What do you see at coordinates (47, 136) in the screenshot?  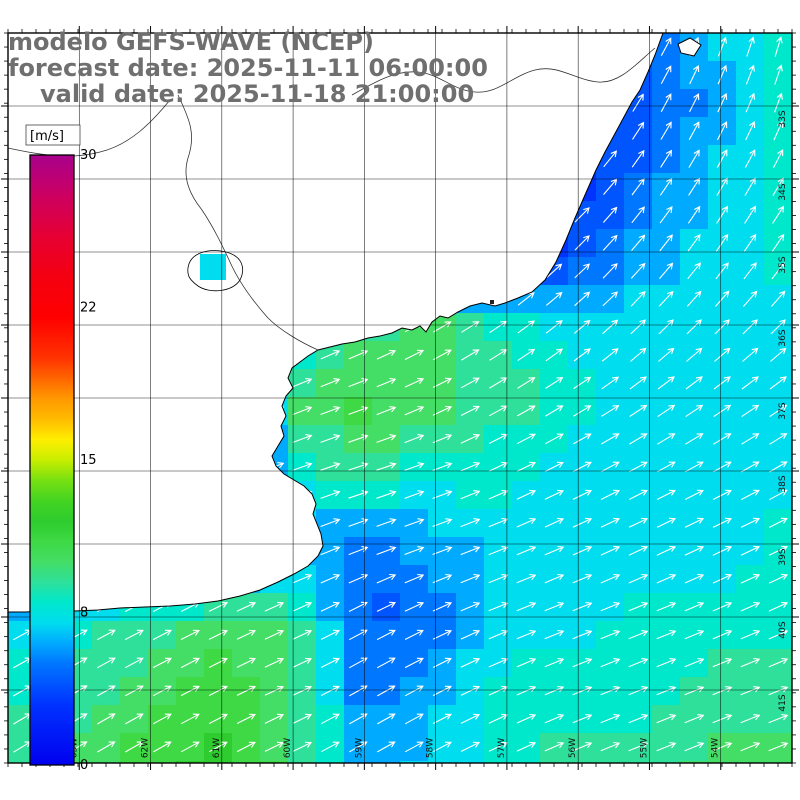 I see `colorbar-unit-label: [m/s]` at bounding box center [47, 136].